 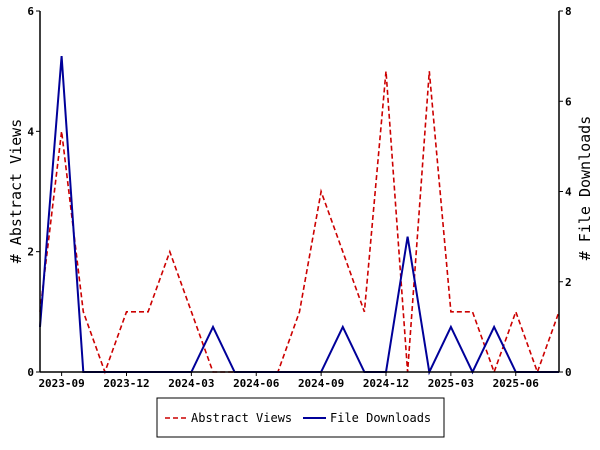 What do you see at coordinates (241, 418) in the screenshot?
I see `legend-label-abstract-views: Abstract Views` at bounding box center [241, 418].